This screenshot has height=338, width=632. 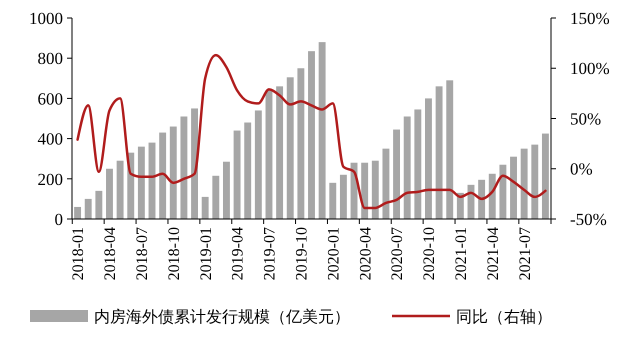 What do you see at coordinates (206, 253) in the screenshot?
I see `x-tick-label: 2019-01` at bounding box center [206, 253].